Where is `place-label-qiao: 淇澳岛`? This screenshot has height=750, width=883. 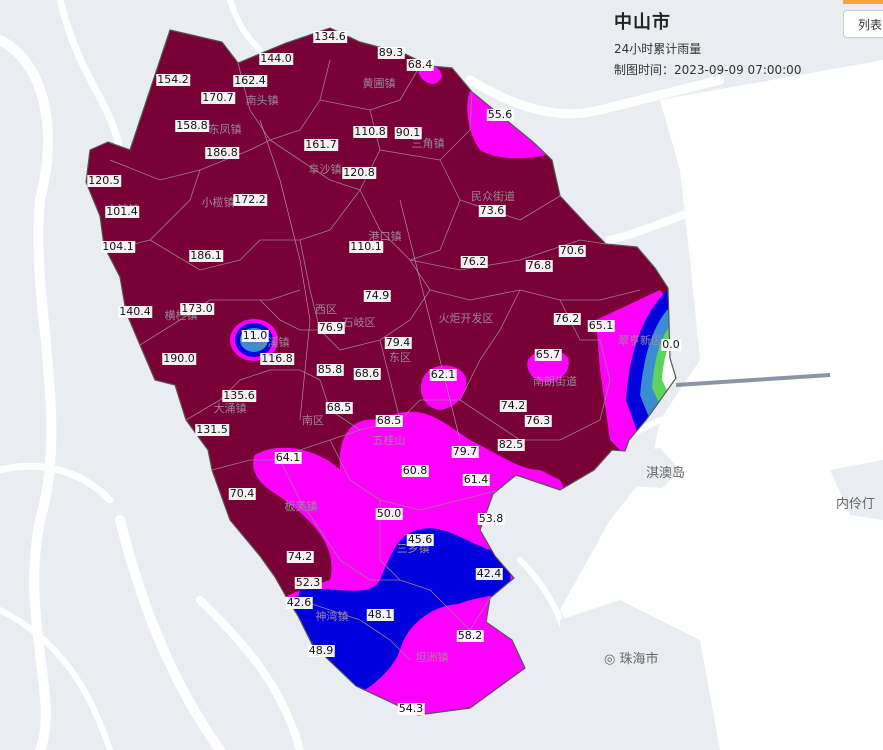
place-label-qiao: 淇澳岛 is located at coordinates (666, 473).